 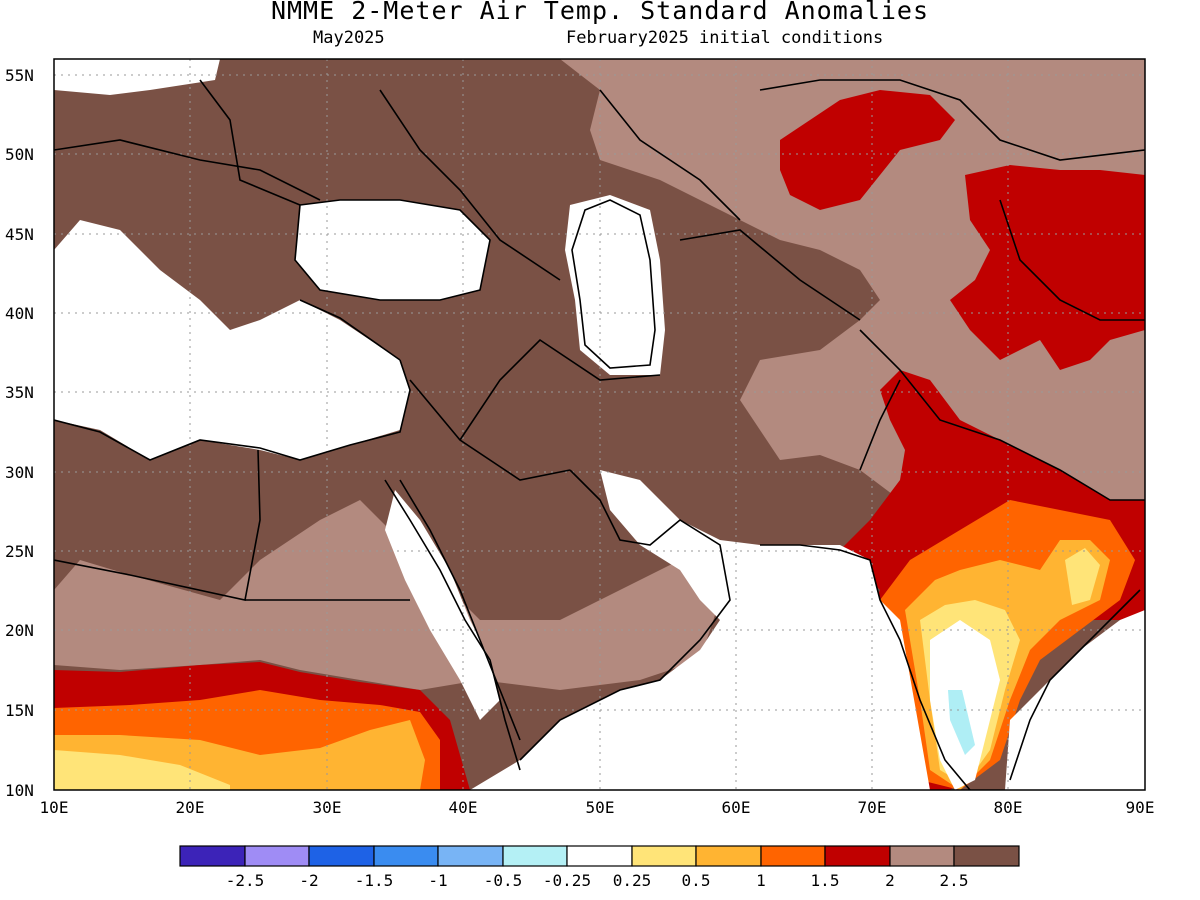 I want to click on lon-tick: 70E, so click(x=872, y=807).